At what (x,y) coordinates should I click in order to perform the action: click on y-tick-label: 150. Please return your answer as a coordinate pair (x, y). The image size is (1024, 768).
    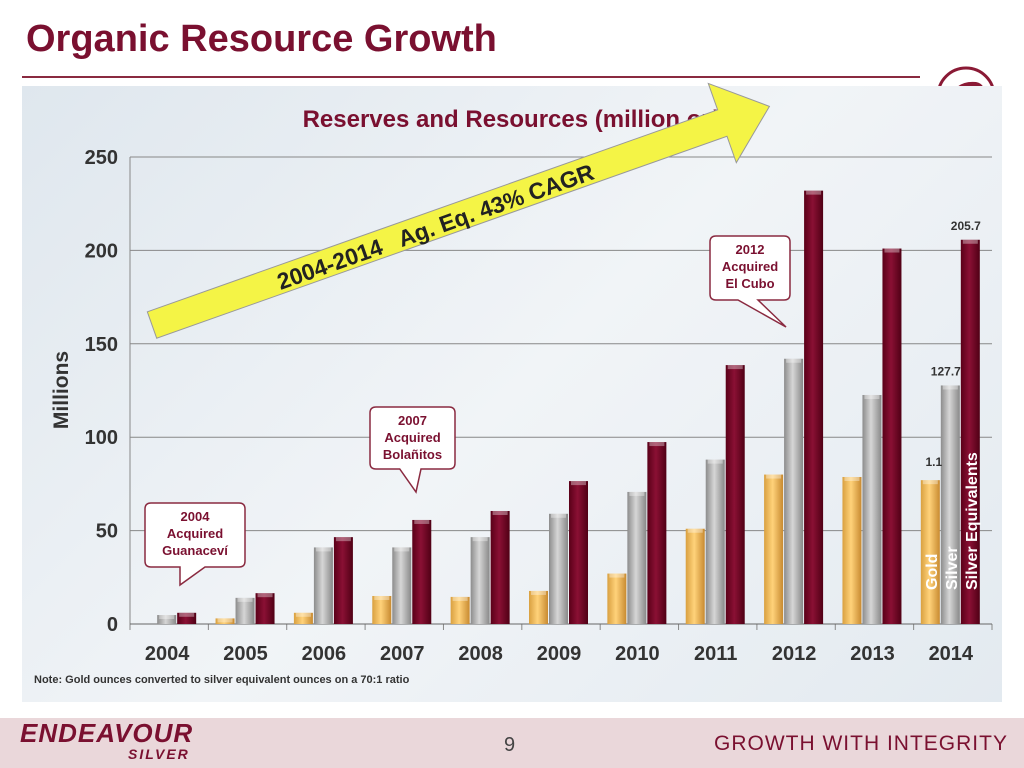
    Looking at the image, I should click on (101, 345).